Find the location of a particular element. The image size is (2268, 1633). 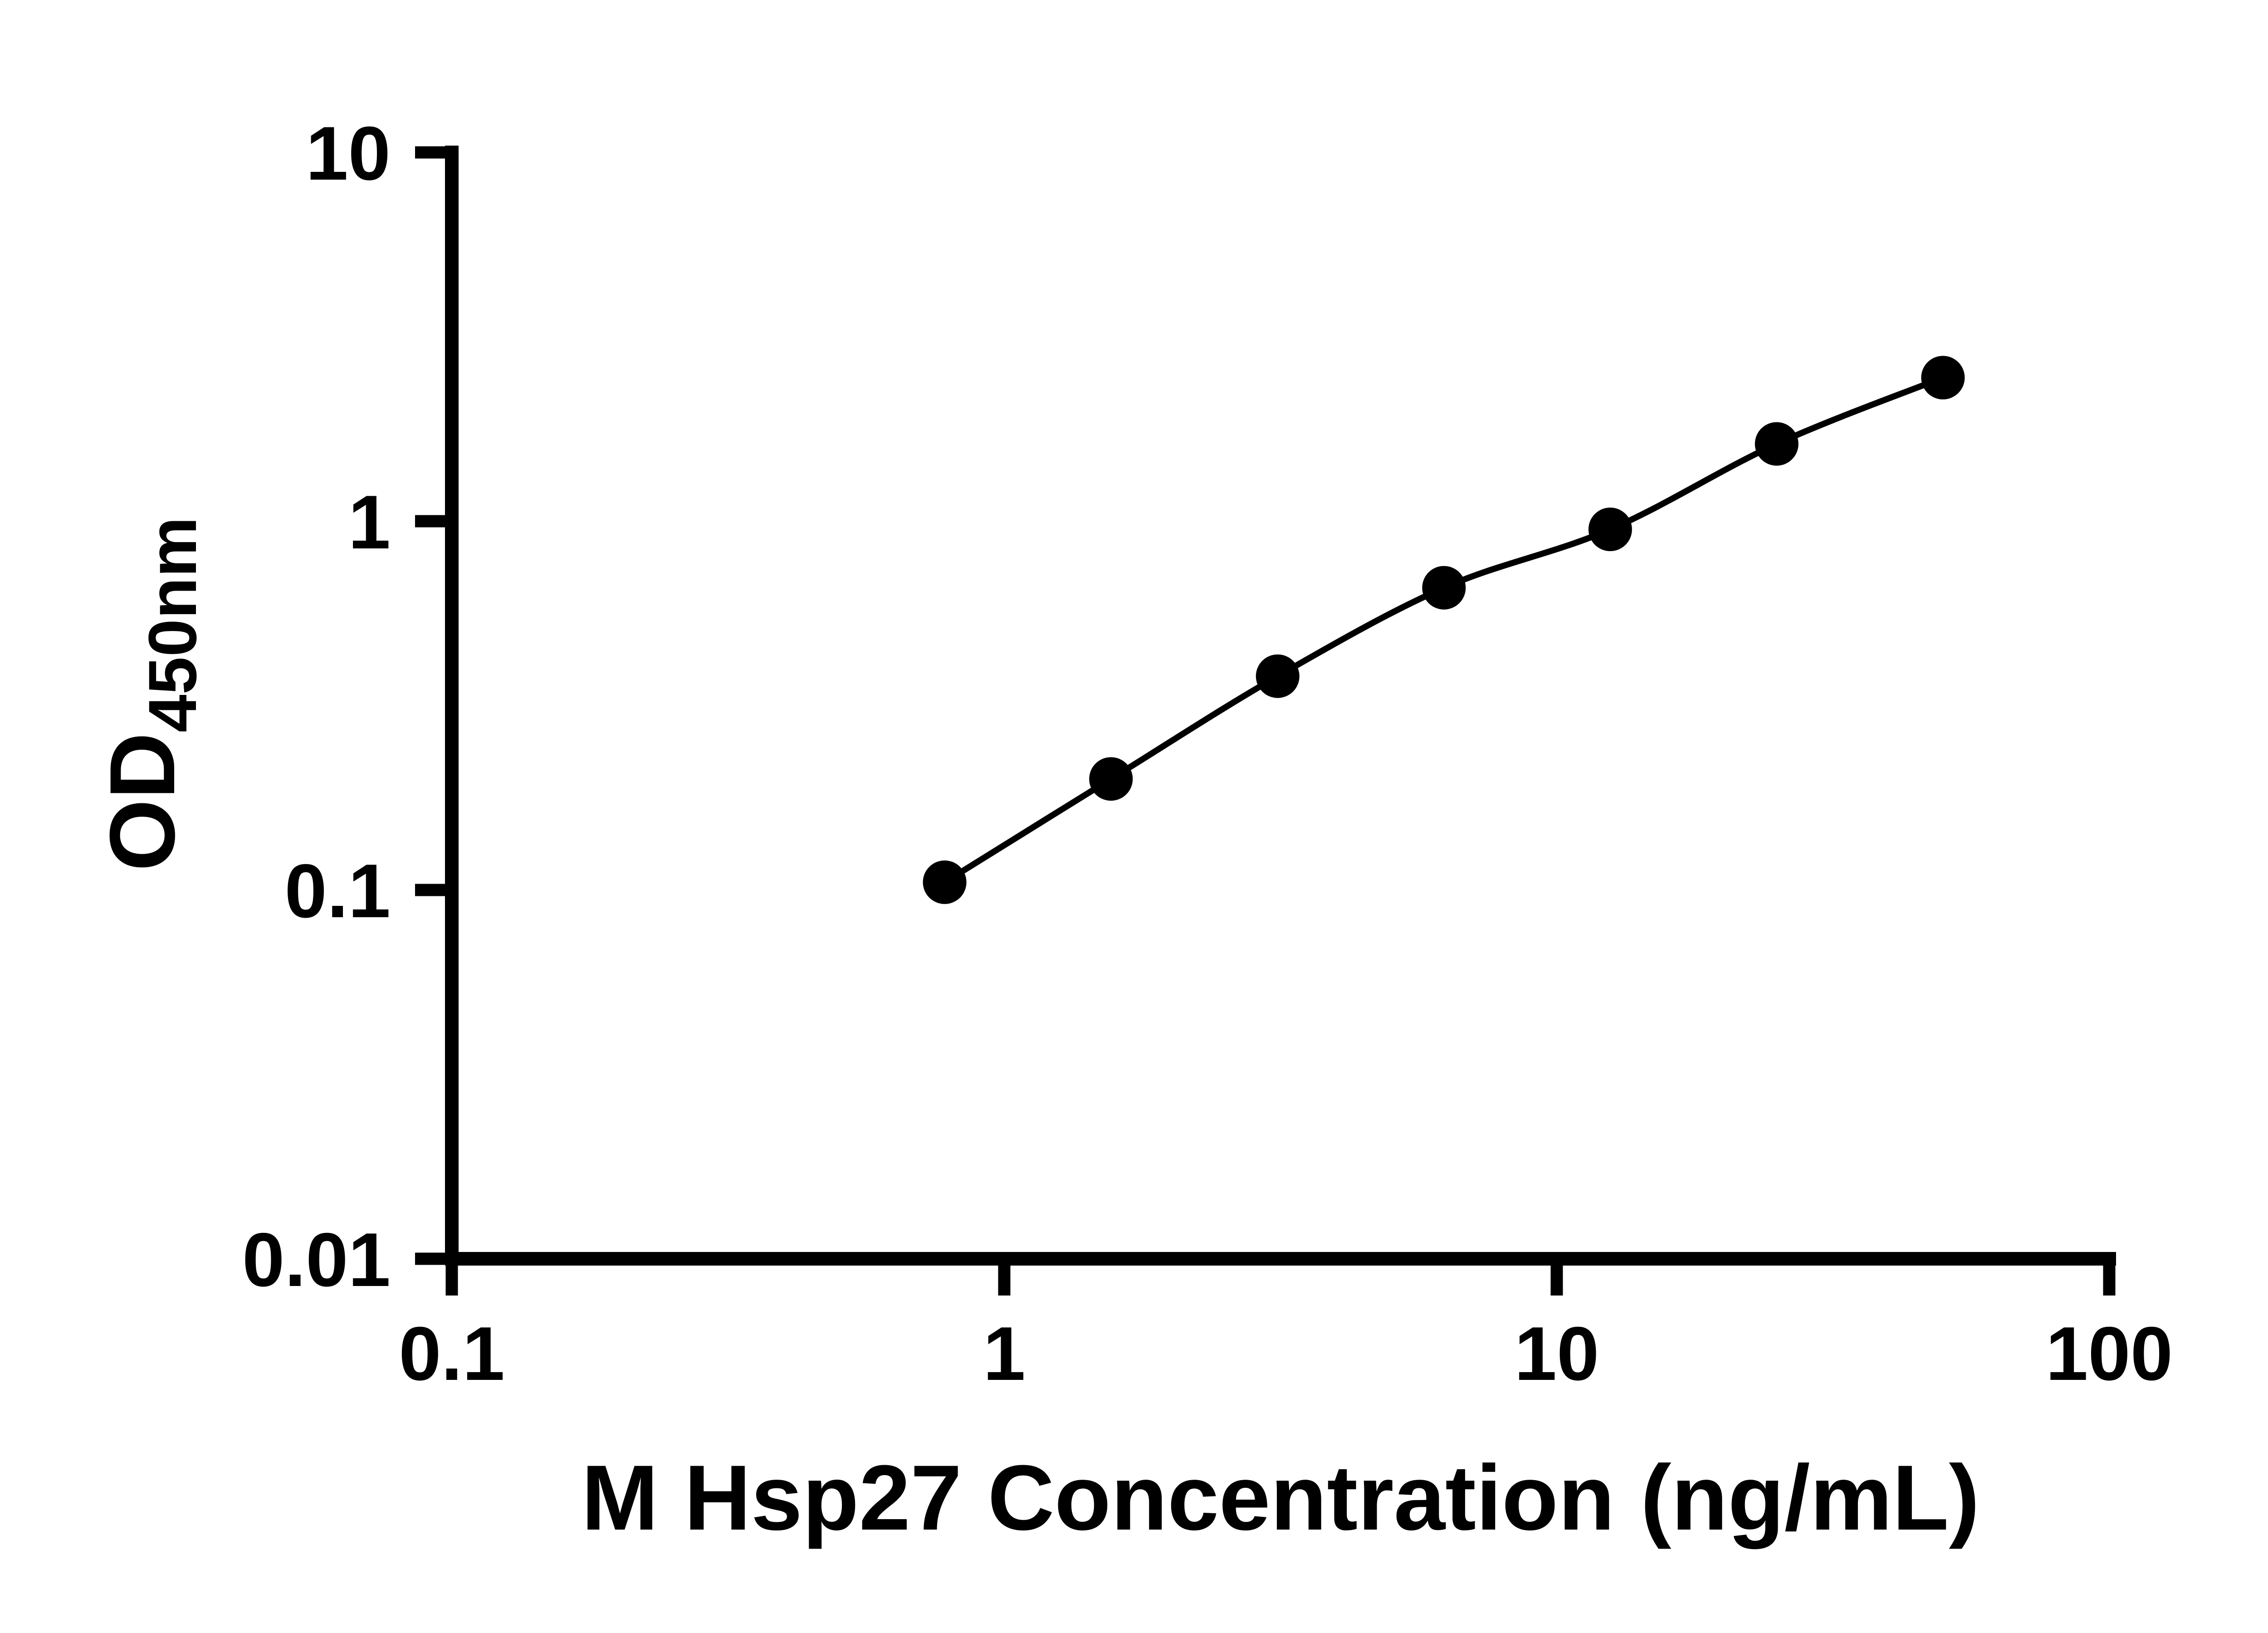

x-axis-tick-label: 0.1 is located at coordinates (452, 1353).